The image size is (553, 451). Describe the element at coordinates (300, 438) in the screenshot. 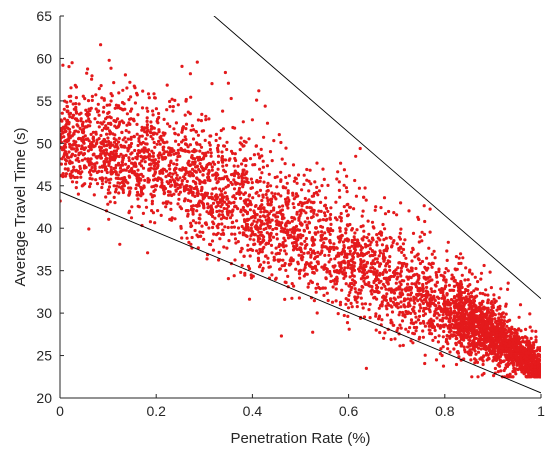

I see `x-axis-label: Penetration Rate (%)` at that location.